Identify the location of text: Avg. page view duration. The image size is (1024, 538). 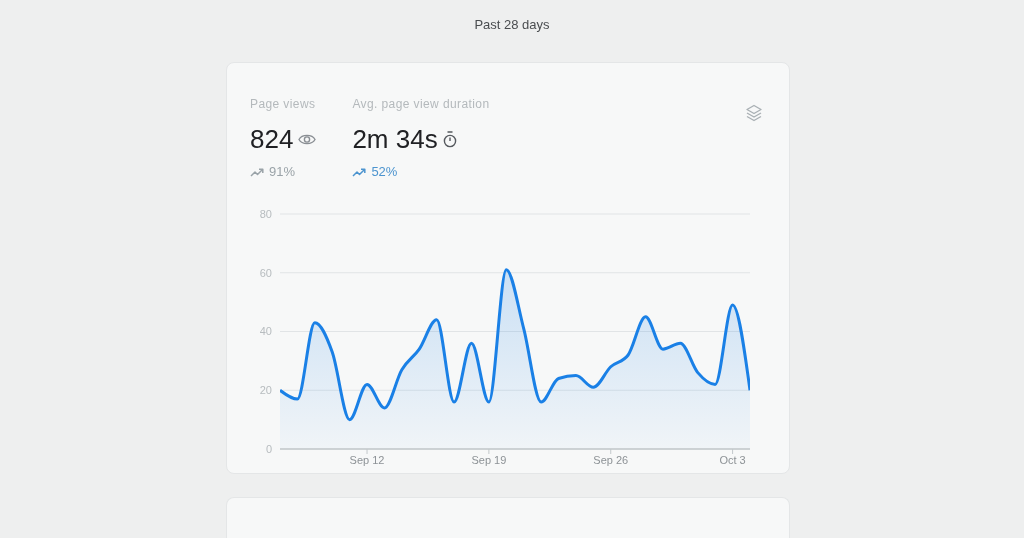
(421, 104).